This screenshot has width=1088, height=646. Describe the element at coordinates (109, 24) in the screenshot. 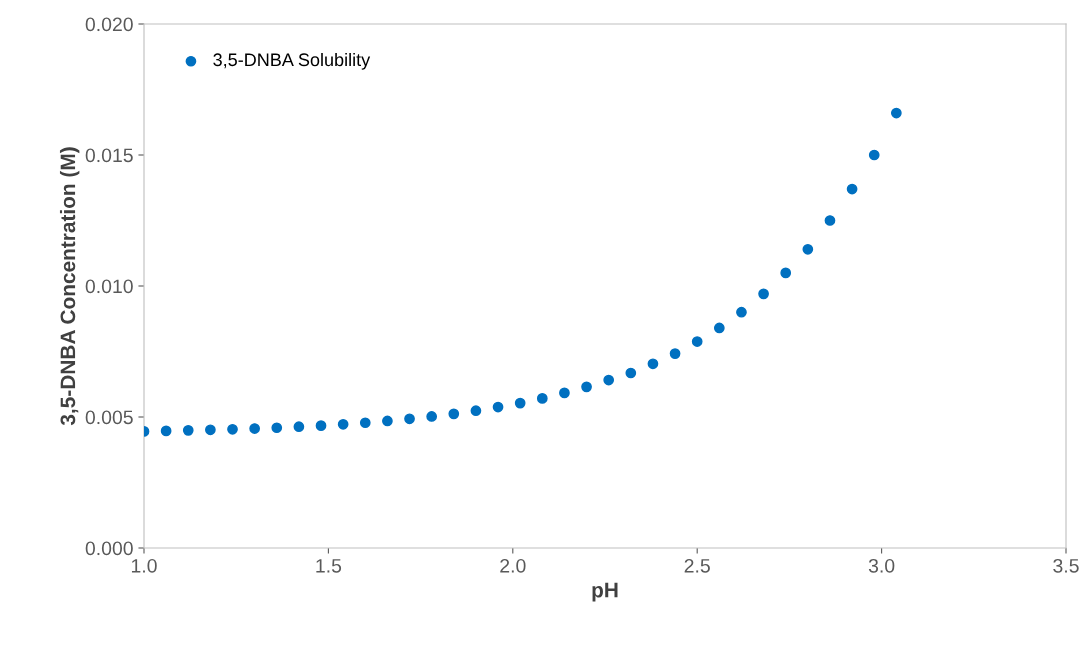

I see `y-tick-label: 0.020` at that location.